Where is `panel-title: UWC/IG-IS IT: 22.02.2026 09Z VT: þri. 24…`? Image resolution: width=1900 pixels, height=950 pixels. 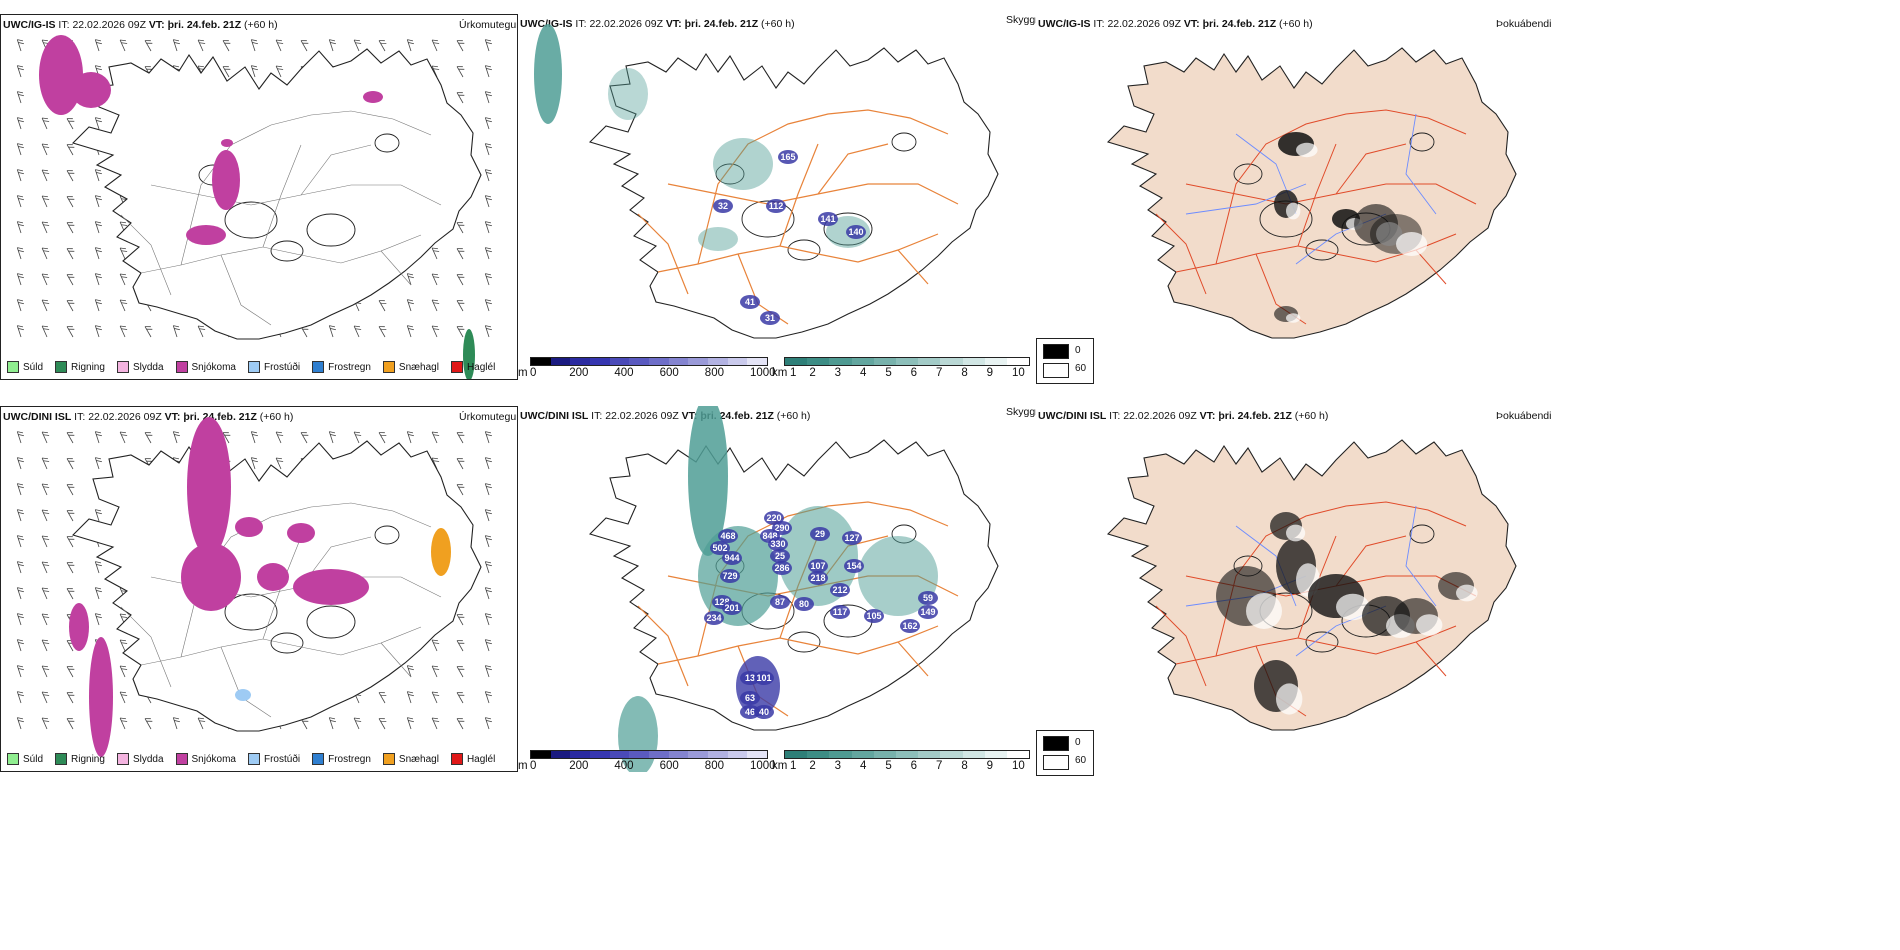 panel-title: UWC/IG-IS IT: 22.02.2026 09Z VT: þri. 24… is located at coordinates (140, 25).